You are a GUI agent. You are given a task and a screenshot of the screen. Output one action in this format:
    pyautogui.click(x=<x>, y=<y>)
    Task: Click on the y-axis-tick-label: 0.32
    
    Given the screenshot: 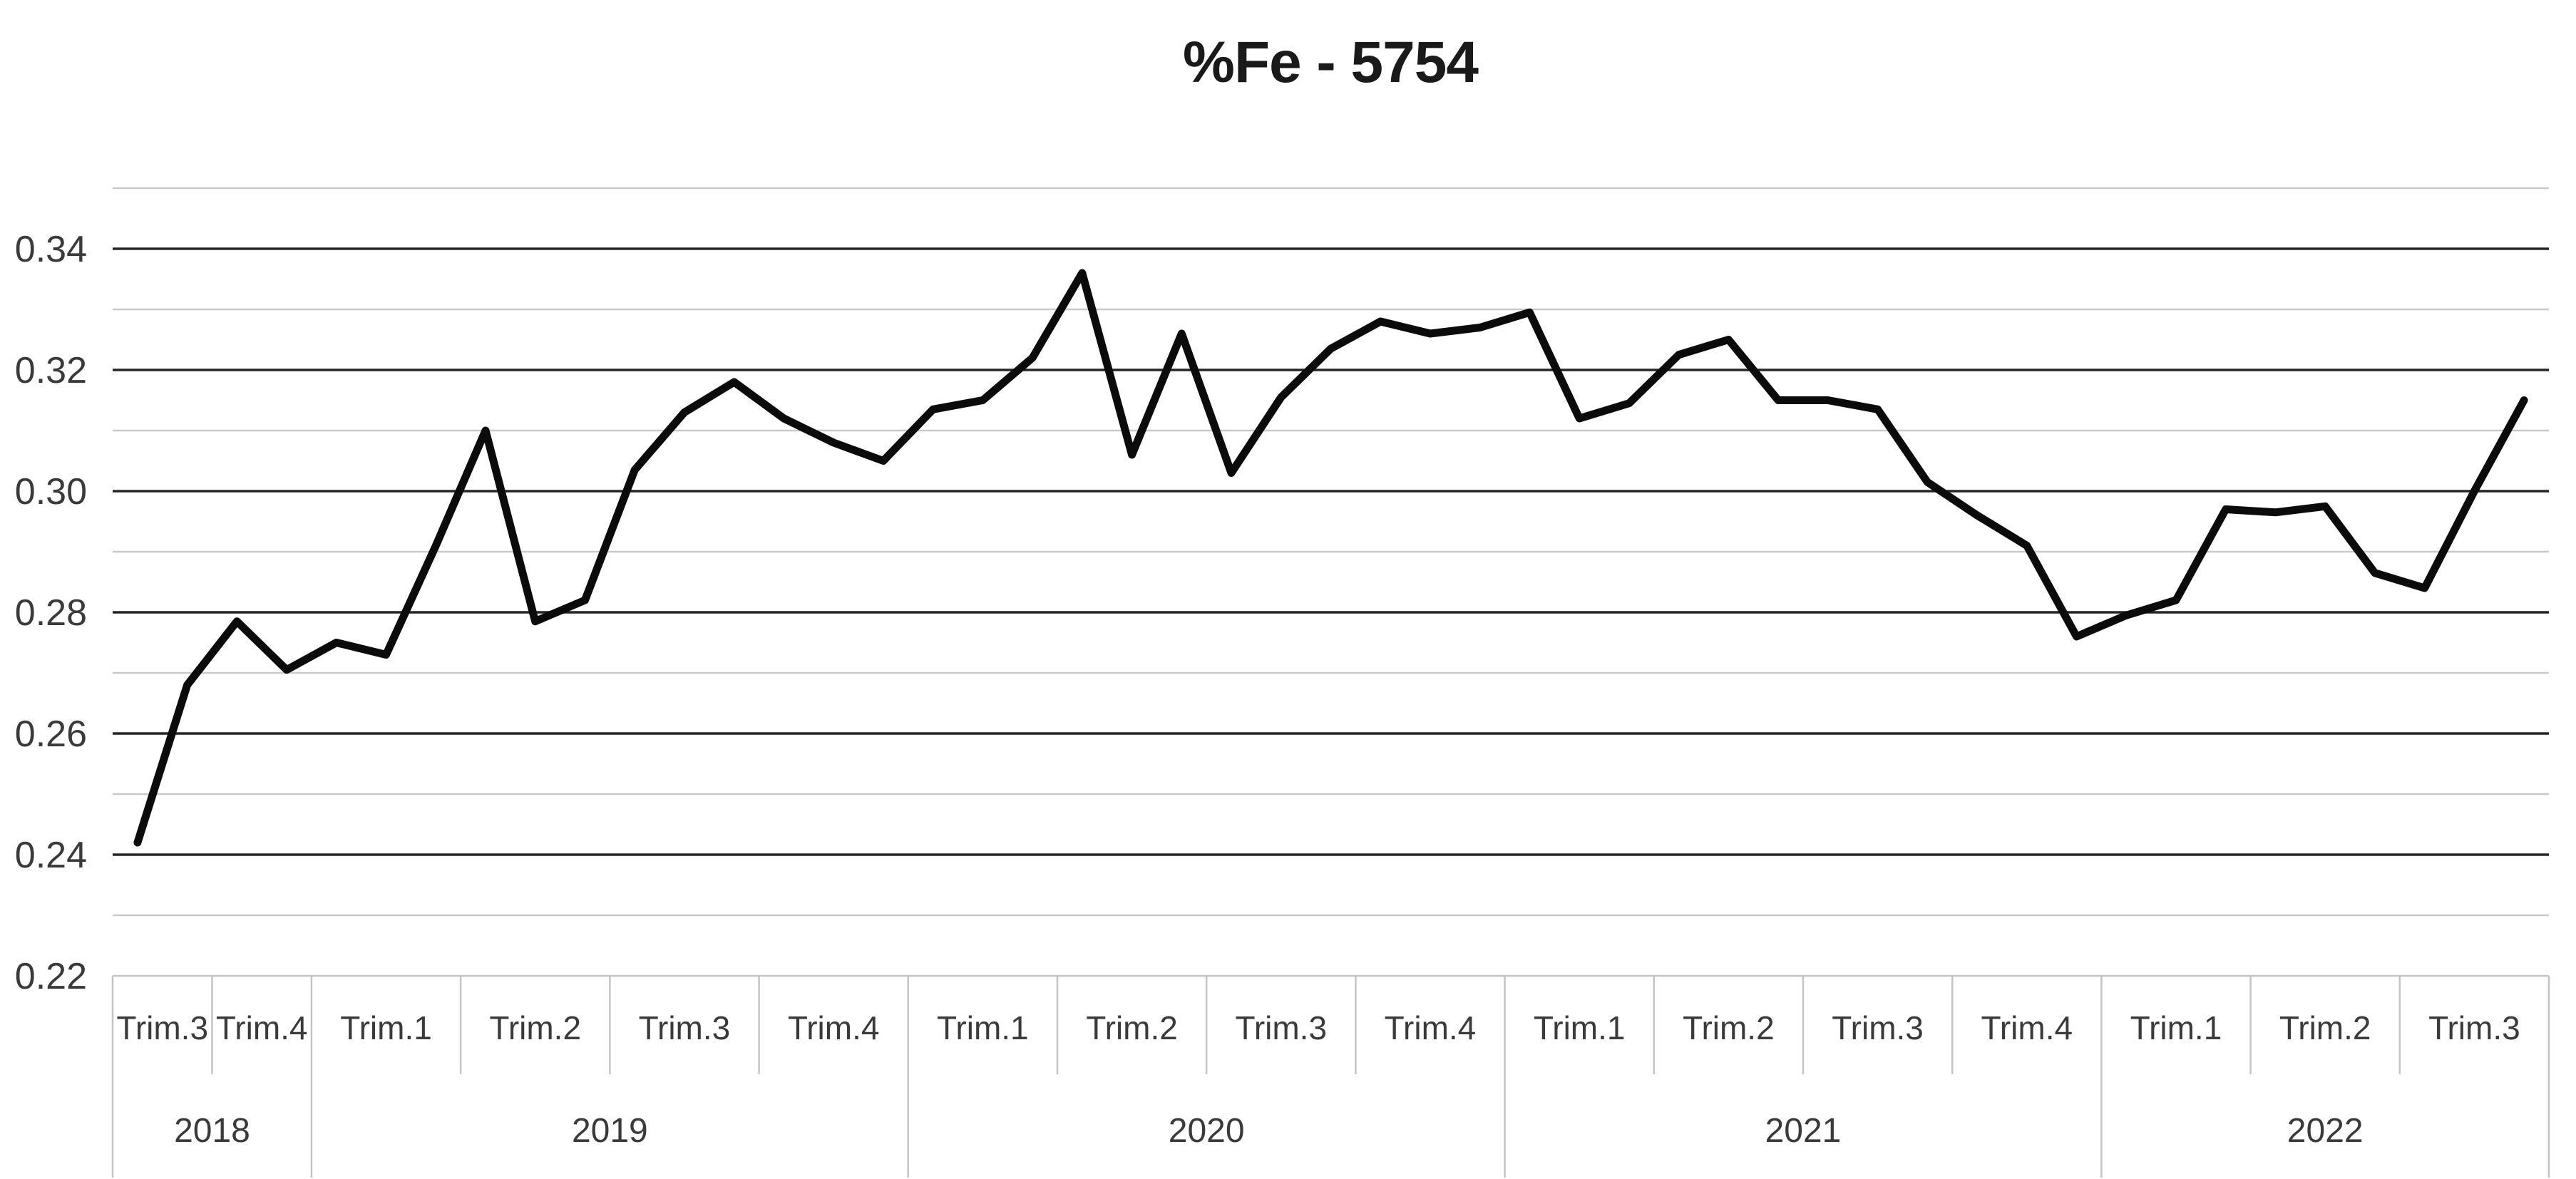 What is the action you would take?
    pyautogui.click(x=51, y=370)
    